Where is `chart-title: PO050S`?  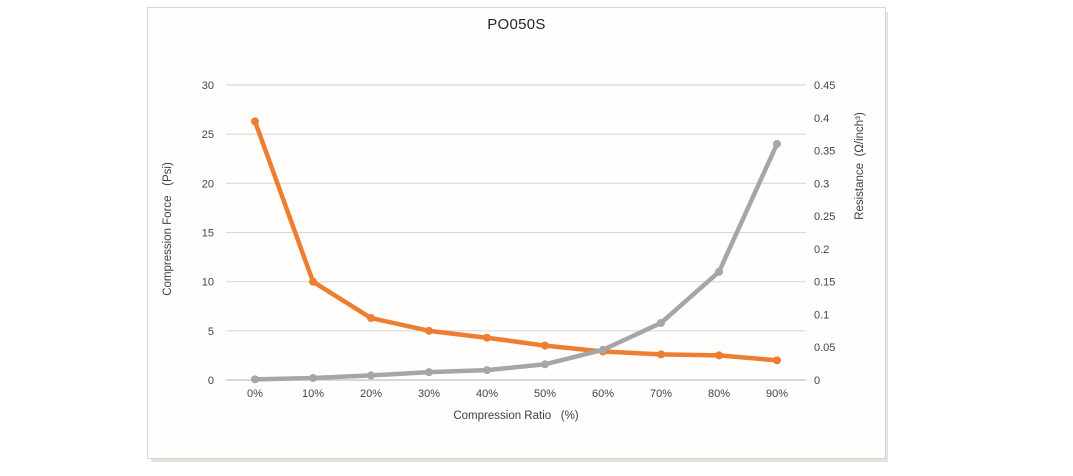 chart-title: PO050S is located at coordinates (516, 24).